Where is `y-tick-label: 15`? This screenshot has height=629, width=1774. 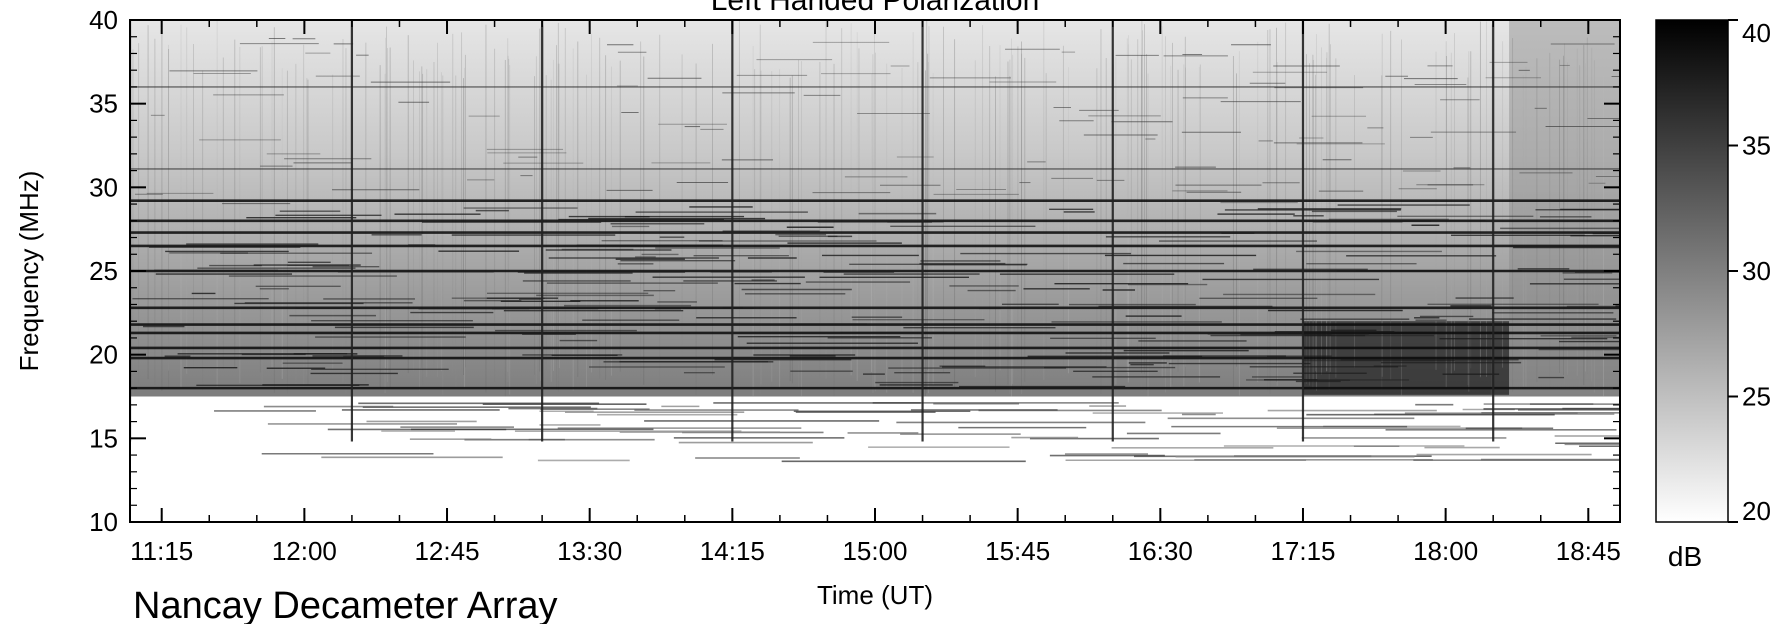 y-tick-label: 15 is located at coordinates (103, 438).